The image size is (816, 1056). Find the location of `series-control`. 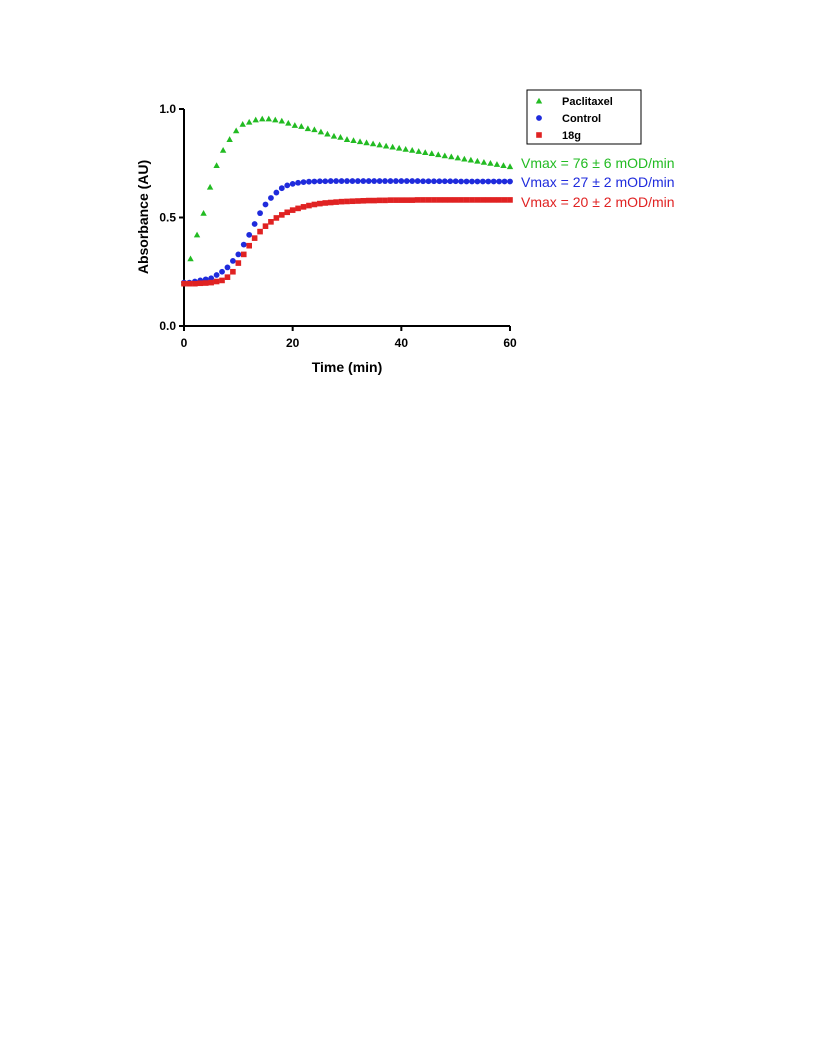

series-control is located at coordinates (347, 232).